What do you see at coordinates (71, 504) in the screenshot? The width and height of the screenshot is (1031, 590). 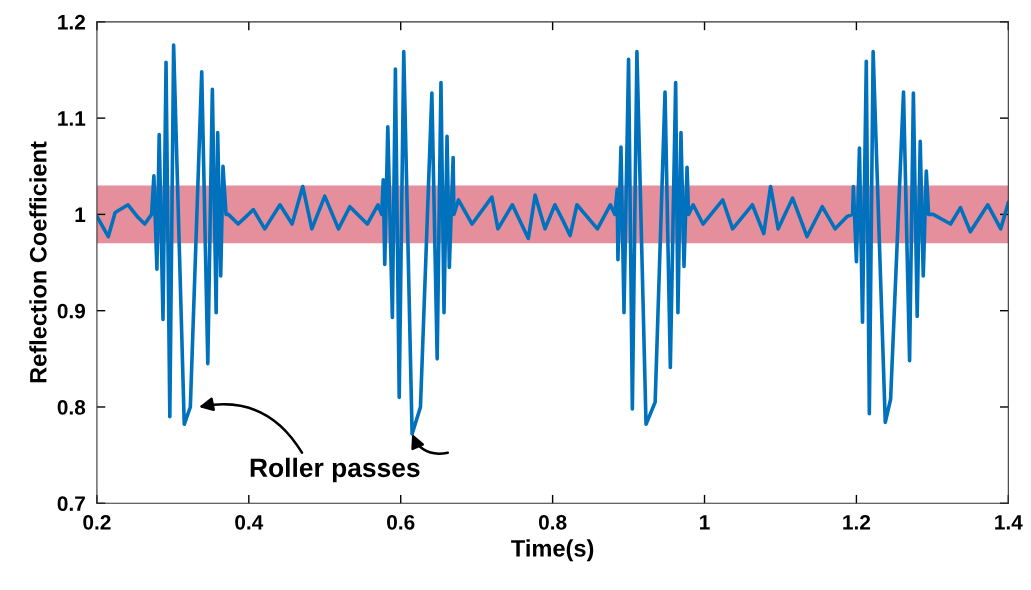 I see `y-tick-label: 0.7` at bounding box center [71, 504].